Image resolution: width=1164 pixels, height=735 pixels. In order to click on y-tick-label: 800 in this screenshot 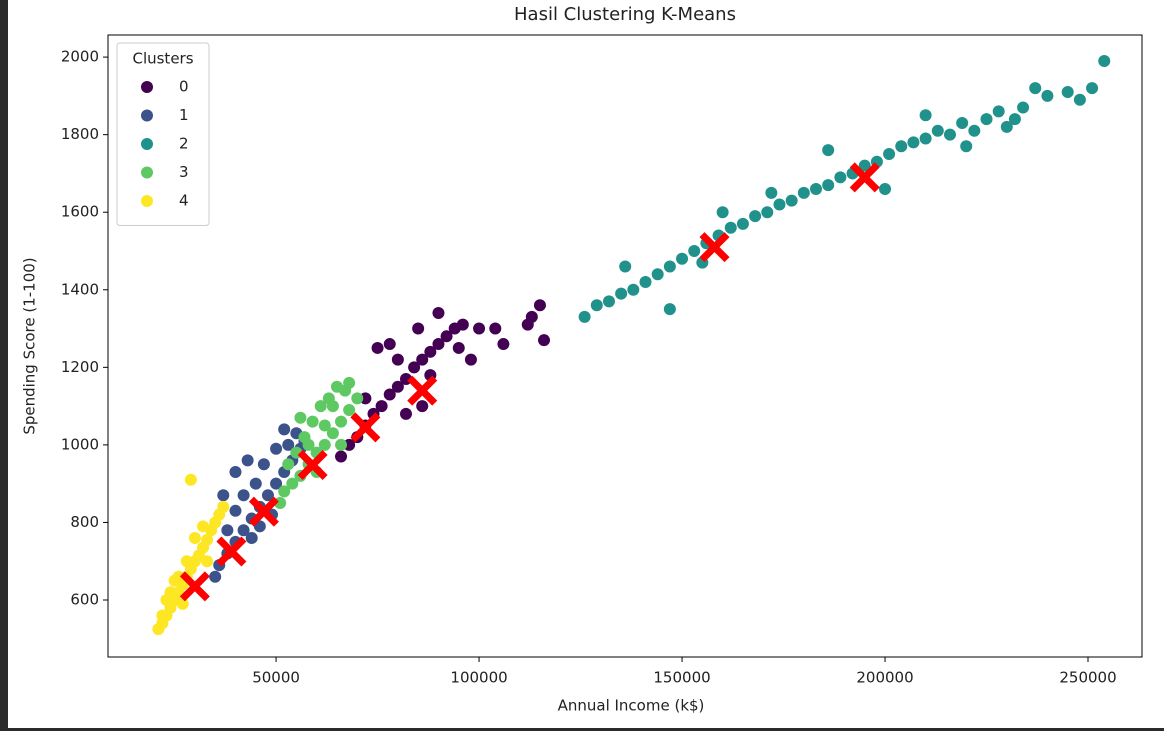, I will do `click(84, 522)`.